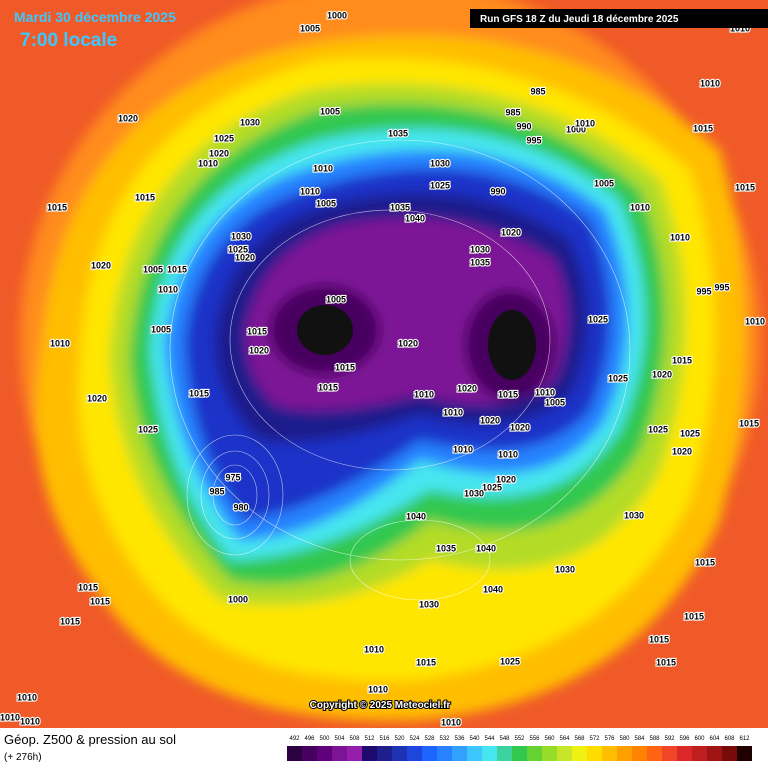 The image size is (768, 768). I want to click on scale-label: 504, so click(339, 739).